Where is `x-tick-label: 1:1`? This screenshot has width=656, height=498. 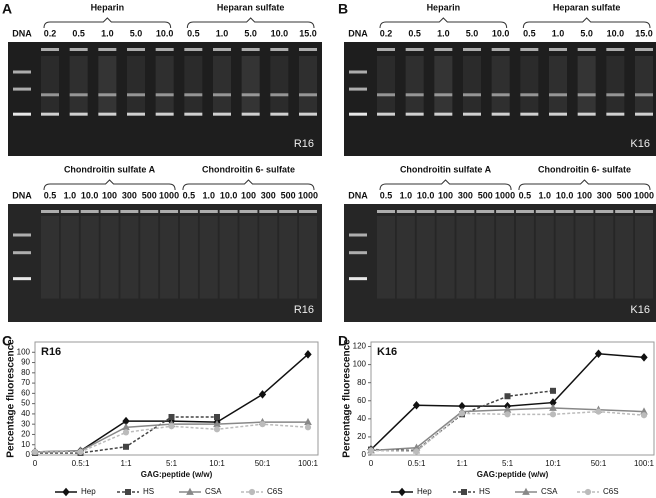
x-tick-label: 1:1 is located at coordinates (126, 463).